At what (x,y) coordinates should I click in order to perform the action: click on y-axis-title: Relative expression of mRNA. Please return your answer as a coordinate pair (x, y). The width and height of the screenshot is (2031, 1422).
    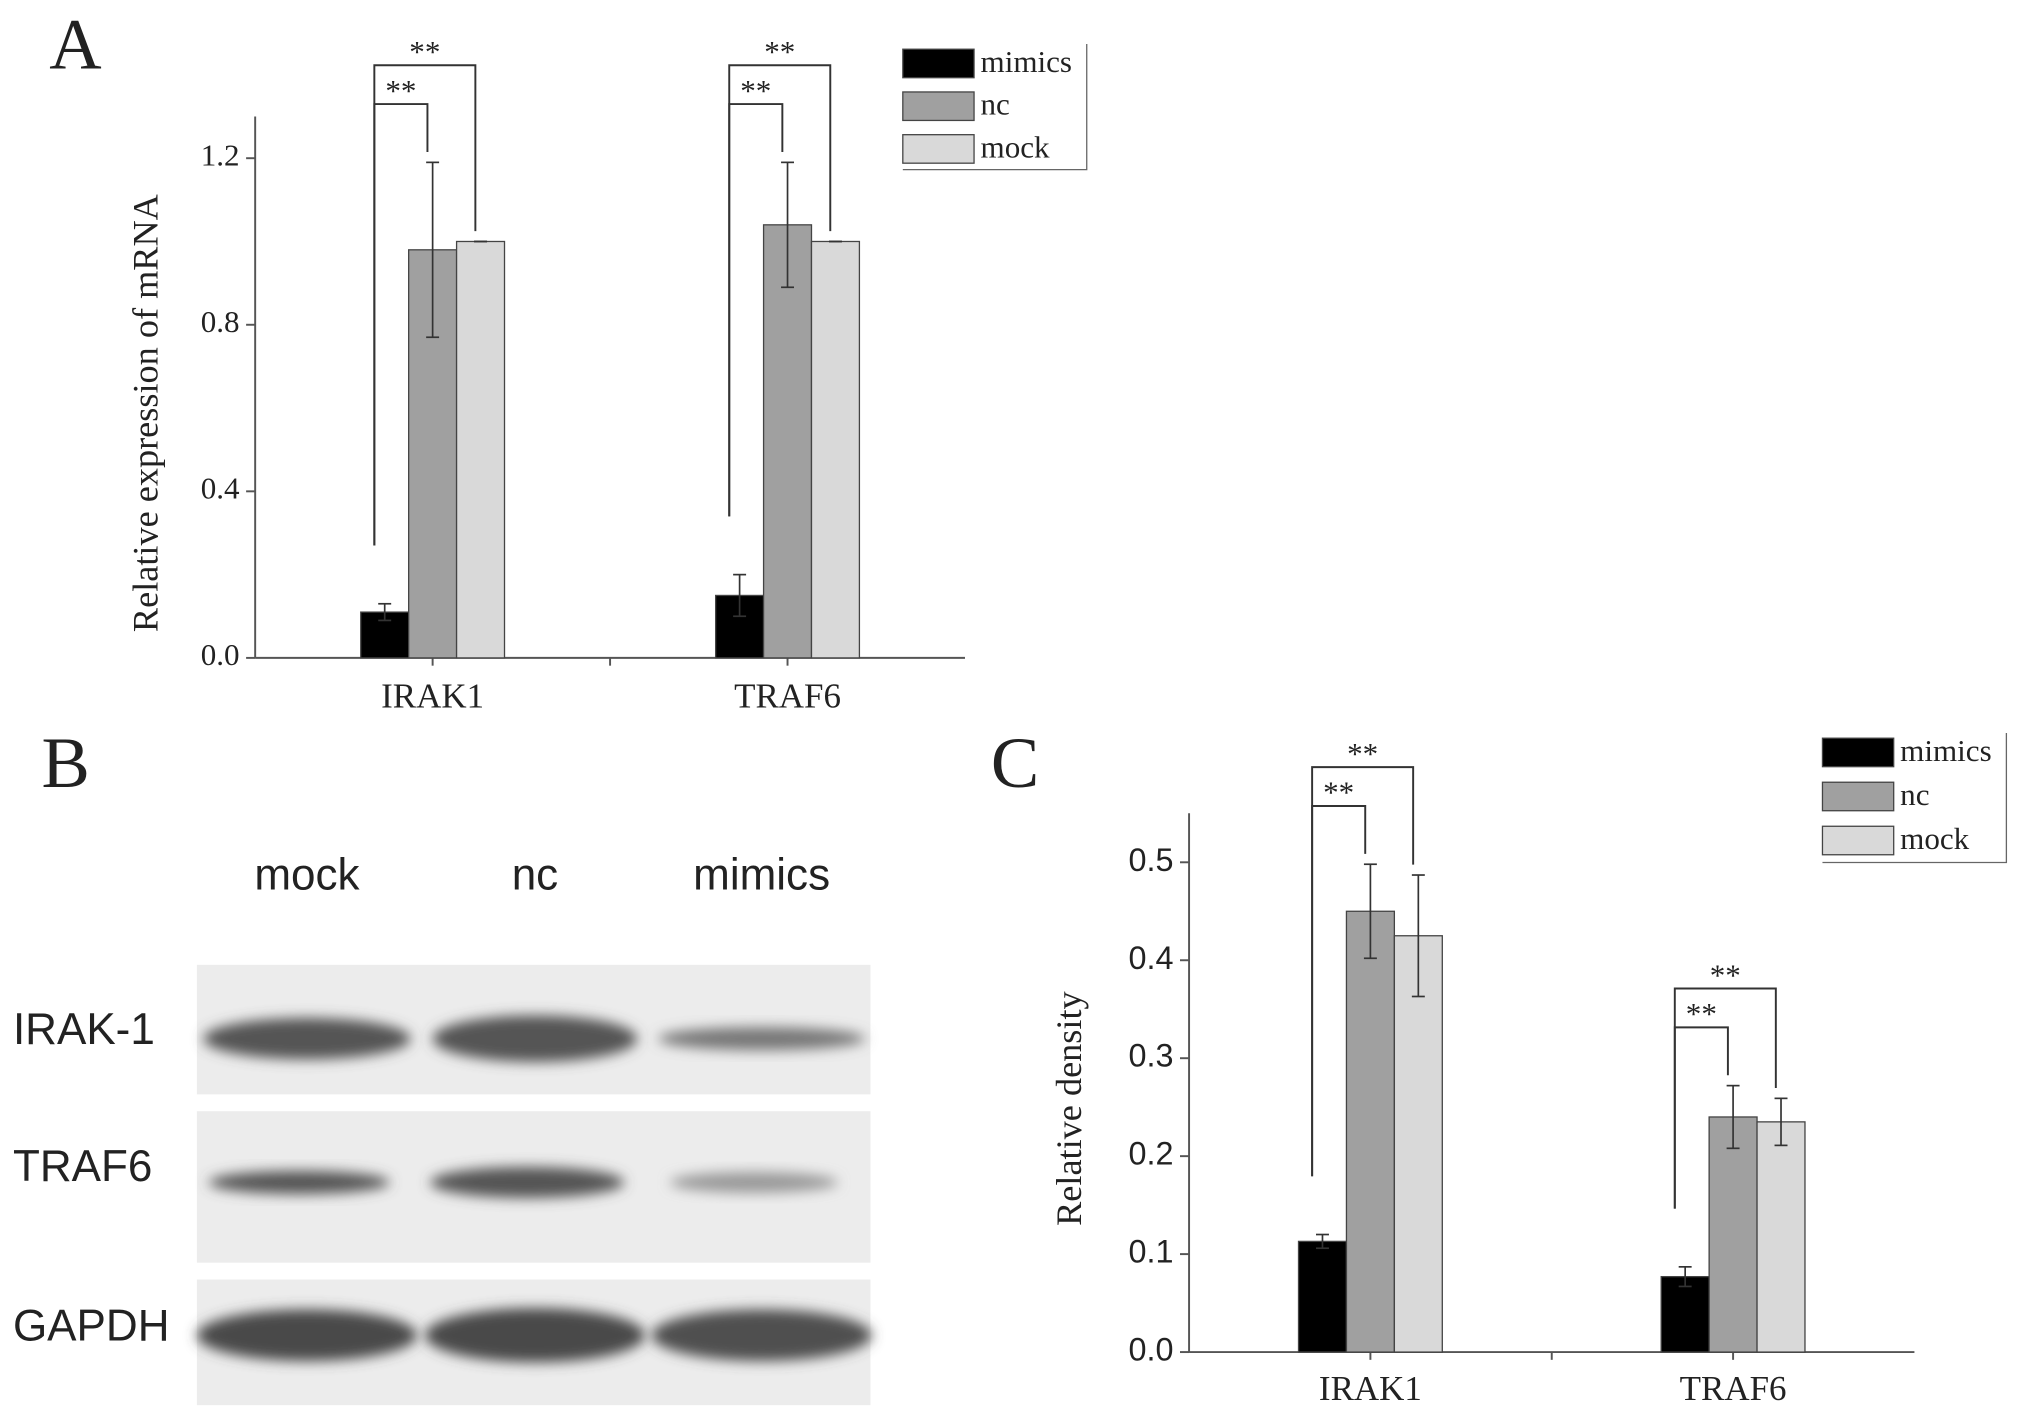
    Looking at the image, I should click on (145, 413).